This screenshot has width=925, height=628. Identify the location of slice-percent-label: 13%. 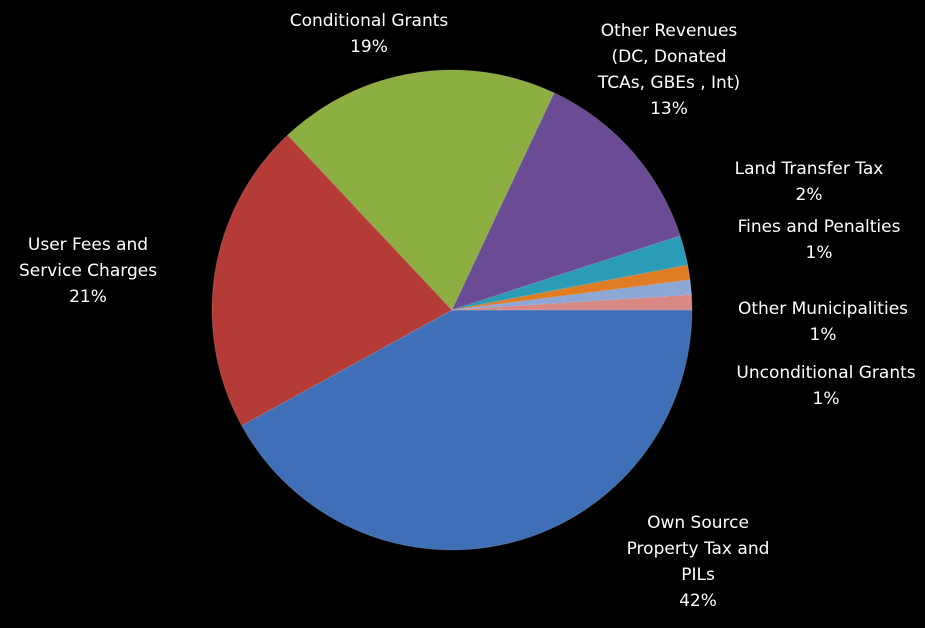
(669, 109).